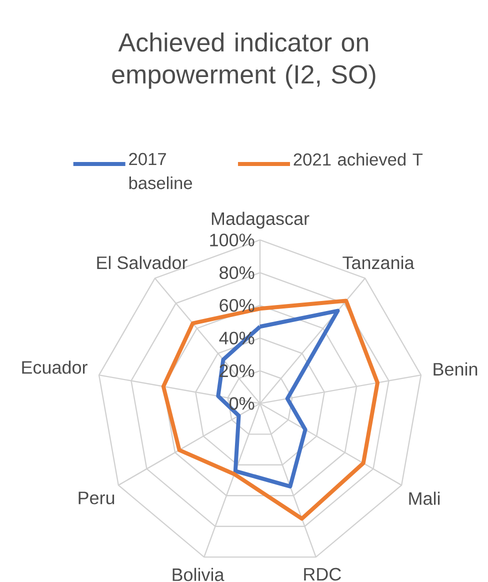 Image resolution: width=488 pixels, height=582 pixels. I want to click on spoke-label: Mali, so click(424, 498).